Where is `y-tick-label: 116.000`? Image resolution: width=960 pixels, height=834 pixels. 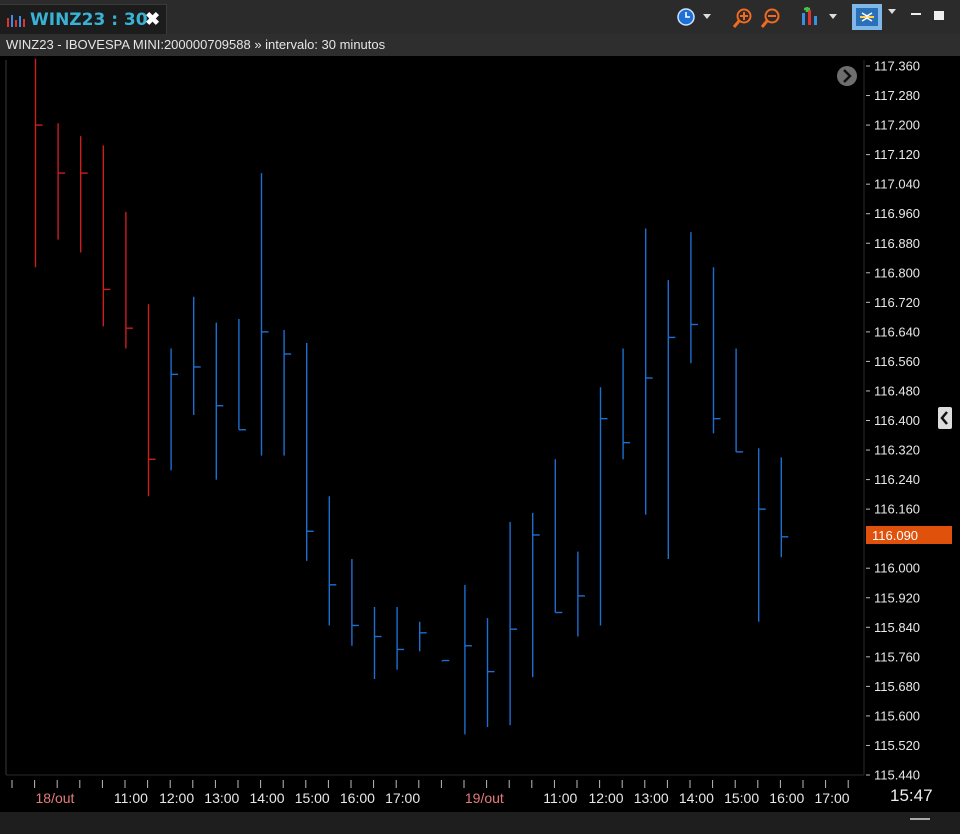
y-tick-label: 116.000 is located at coordinates (897, 568).